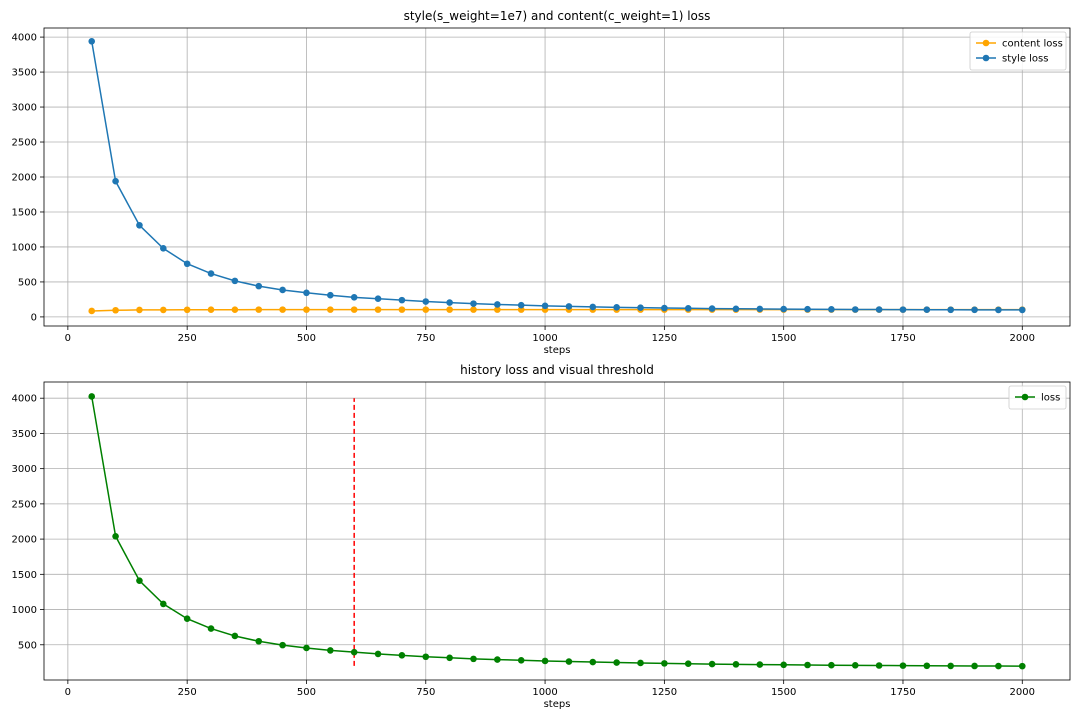 This screenshot has height=720, width=1080. What do you see at coordinates (664, 338) in the screenshot?
I see `top-x-tick-label: 1250` at bounding box center [664, 338].